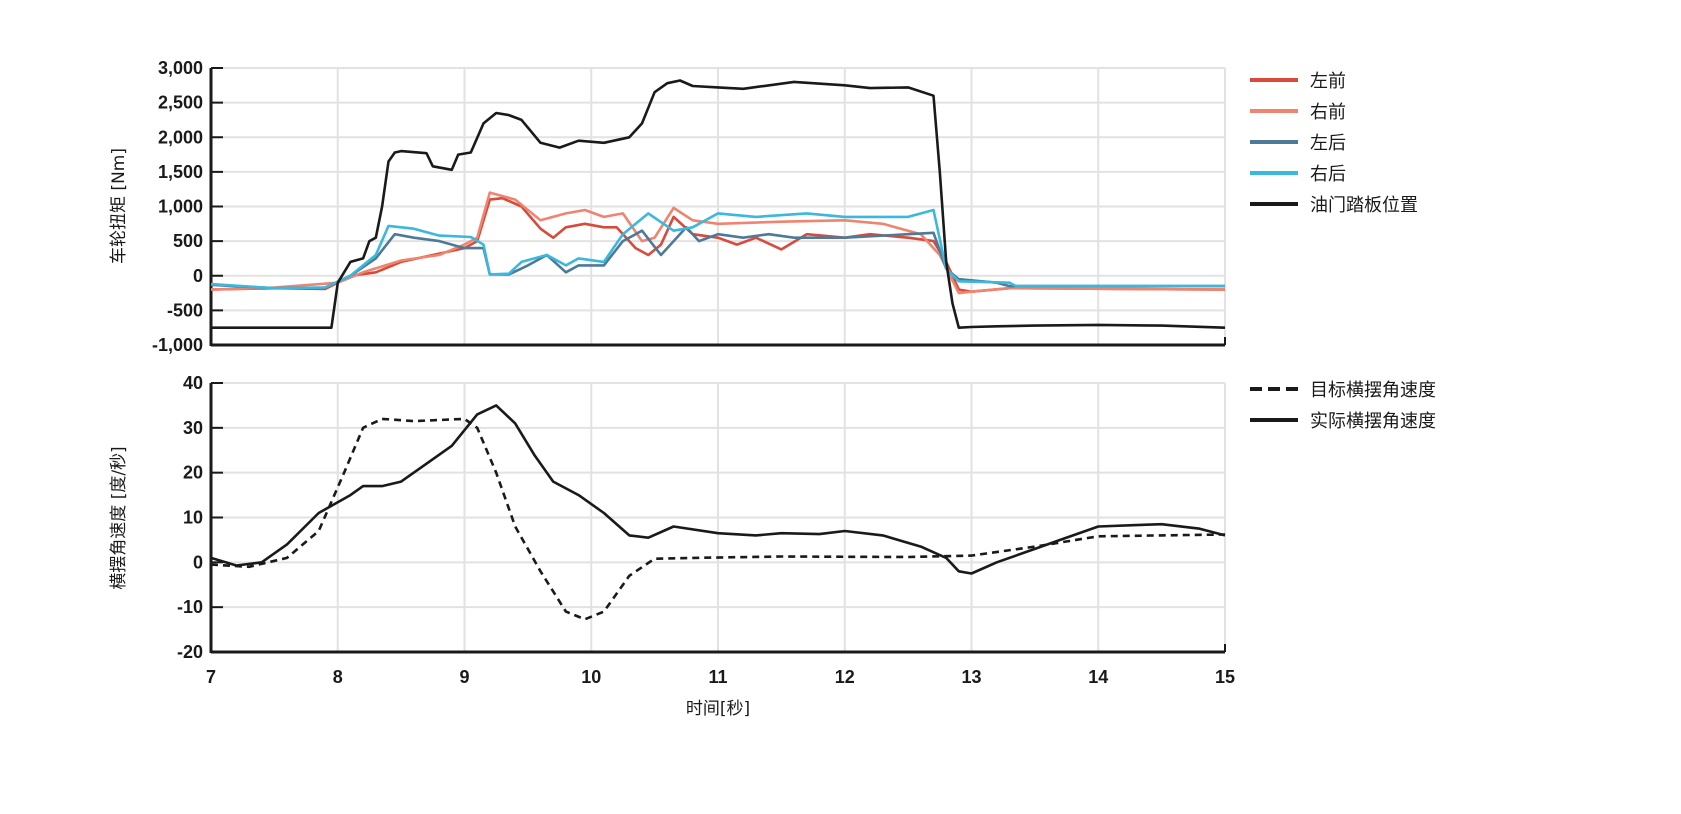  I want to click on series-line-右前, so click(718, 243).